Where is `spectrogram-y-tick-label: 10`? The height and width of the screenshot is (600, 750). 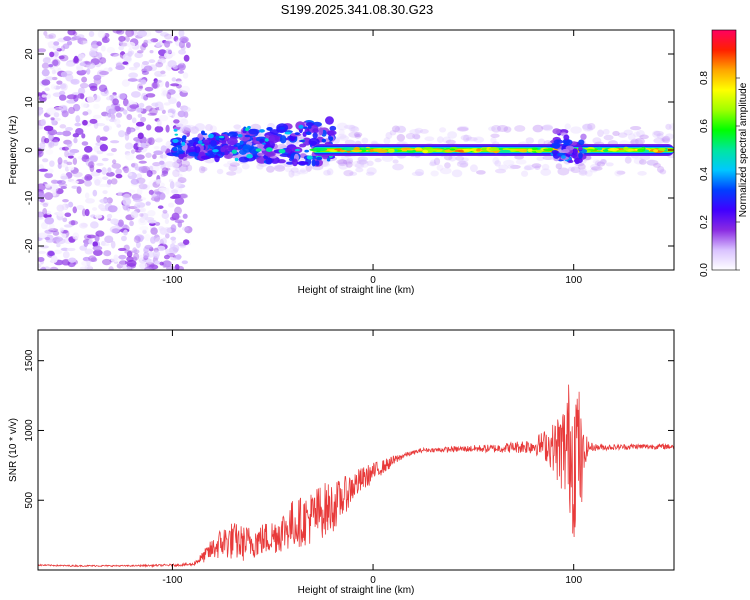
spectrogram-y-tick-label: 10 is located at coordinates (29, 102).